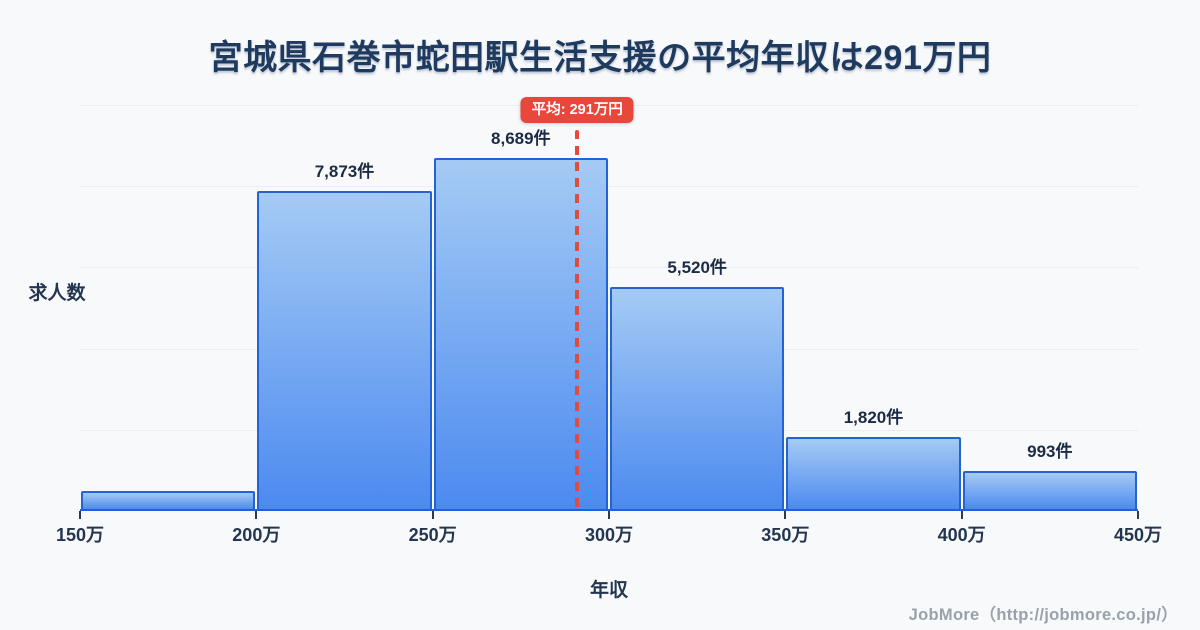 The height and width of the screenshot is (630, 1200). What do you see at coordinates (697, 267) in the screenshot?
I see `bar-label-300-350: 5,520件` at bounding box center [697, 267].